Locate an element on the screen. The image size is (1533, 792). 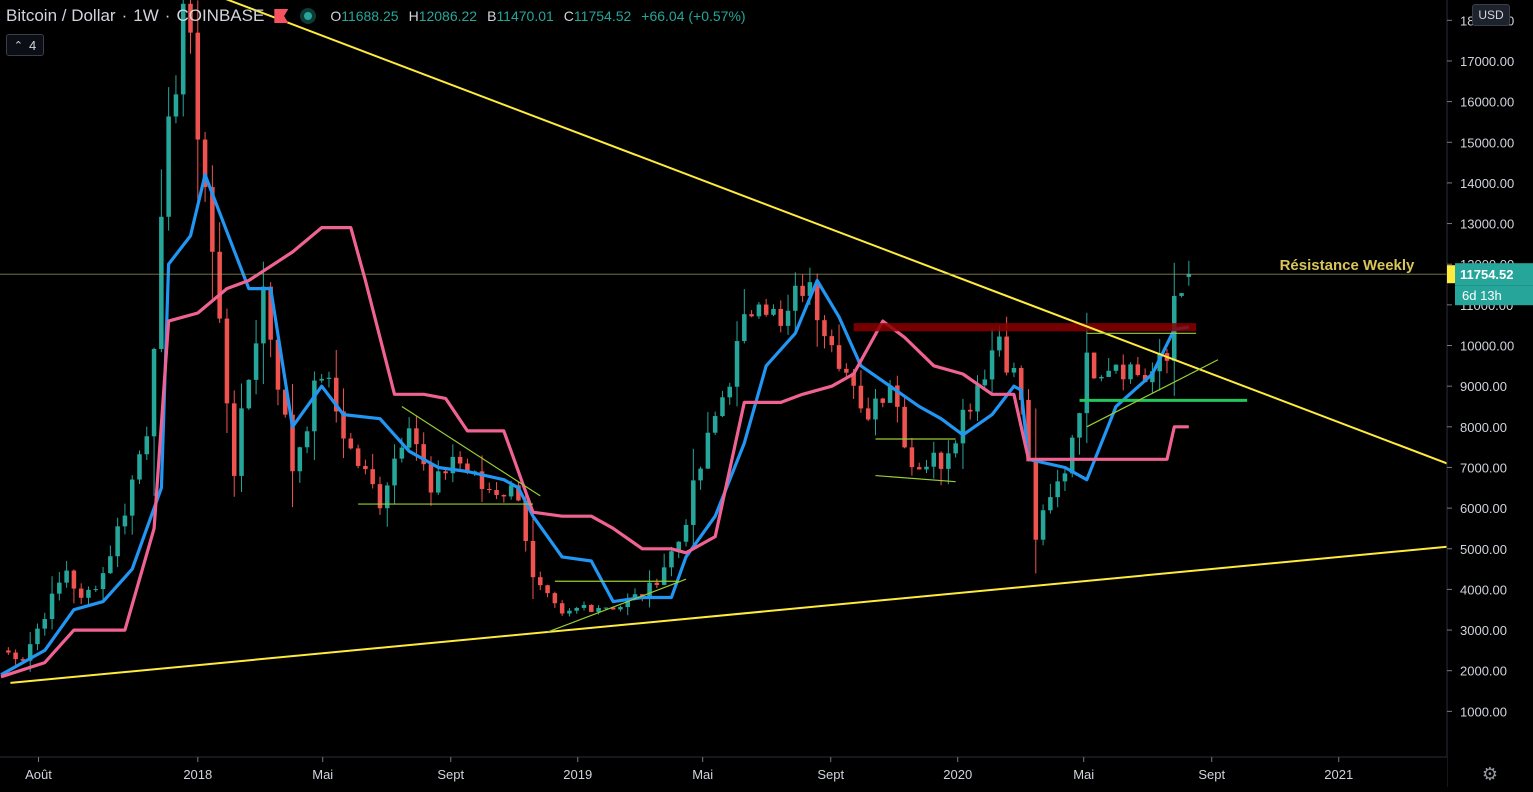
price-tick-label: 6000.00 is located at coordinates (1483, 508).